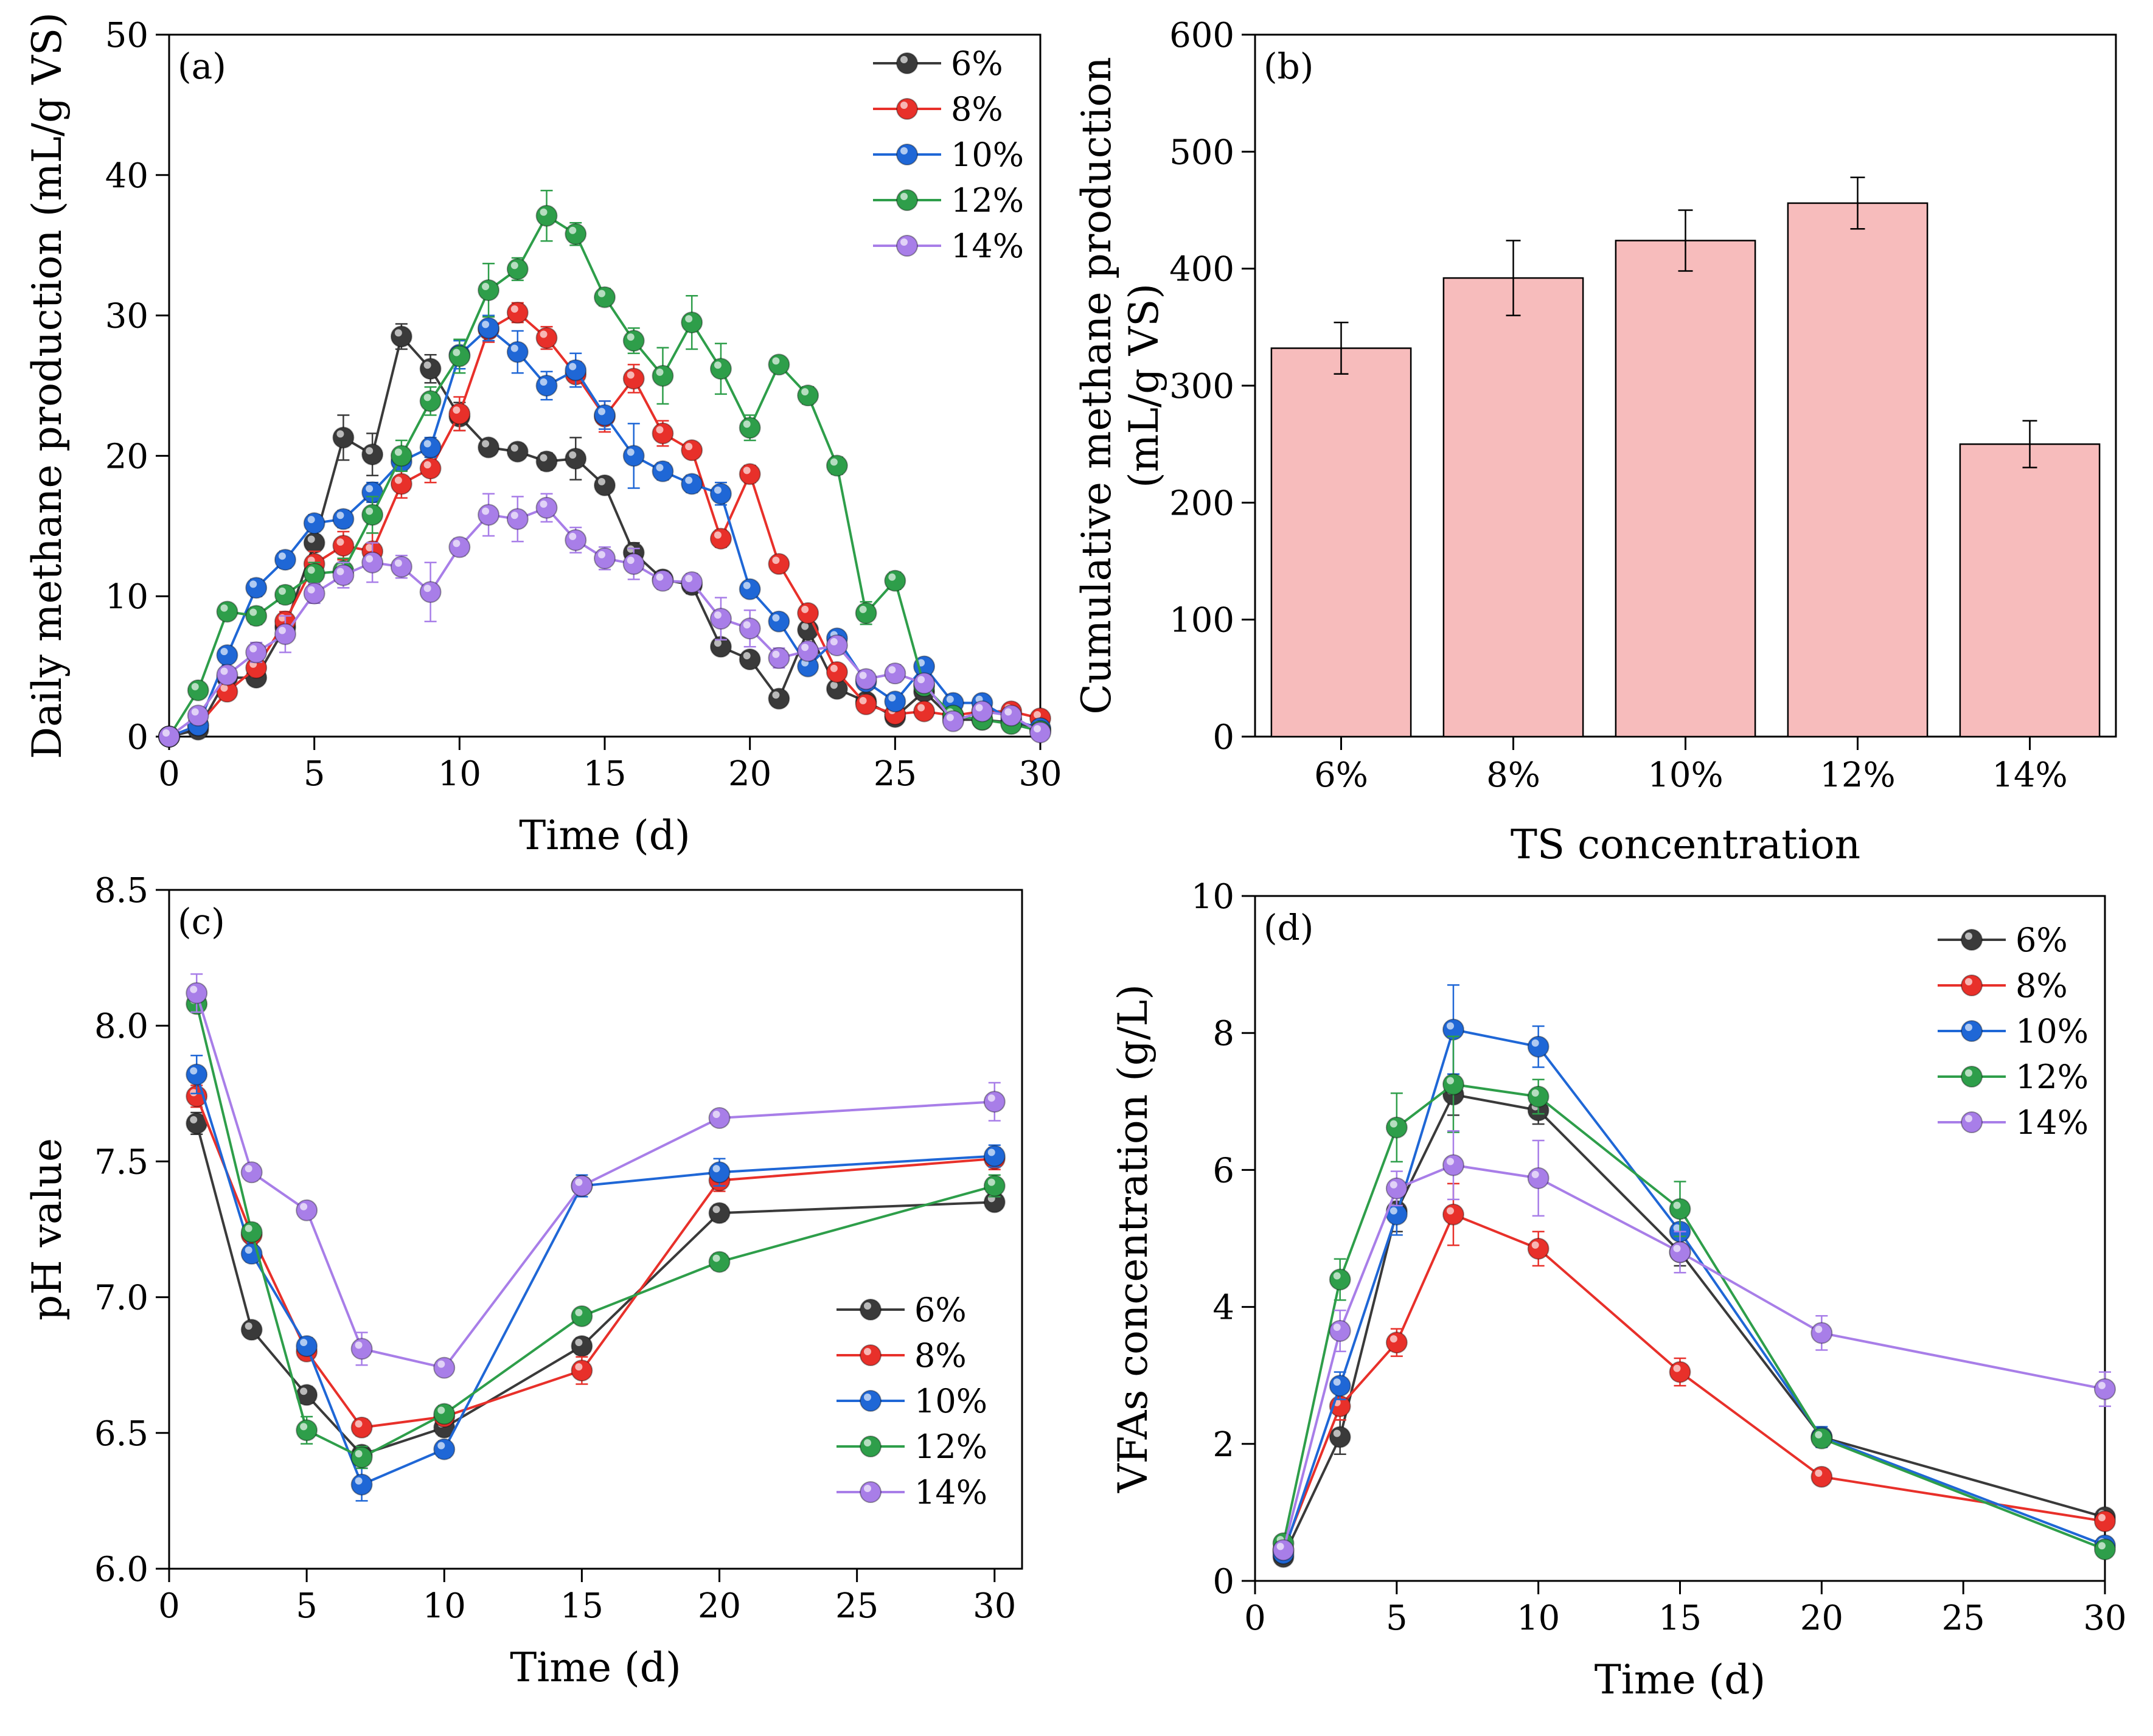 The height and width of the screenshot is (1736, 2153). What do you see at coordinates (867, 1488) in the screenshot?
I see `legend-marker-shine-c-14pct` at bounding box center [867, 1488].